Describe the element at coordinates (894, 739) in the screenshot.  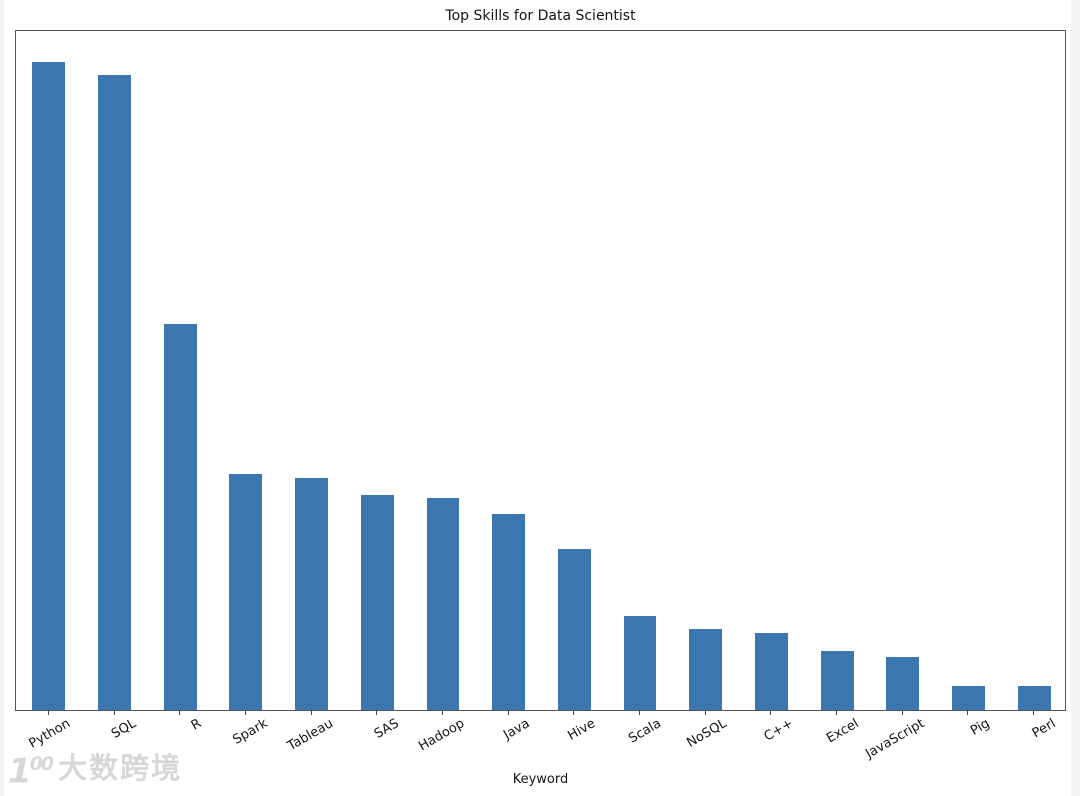
I see `x-tick-label-javascript: JavaScript` at that location.